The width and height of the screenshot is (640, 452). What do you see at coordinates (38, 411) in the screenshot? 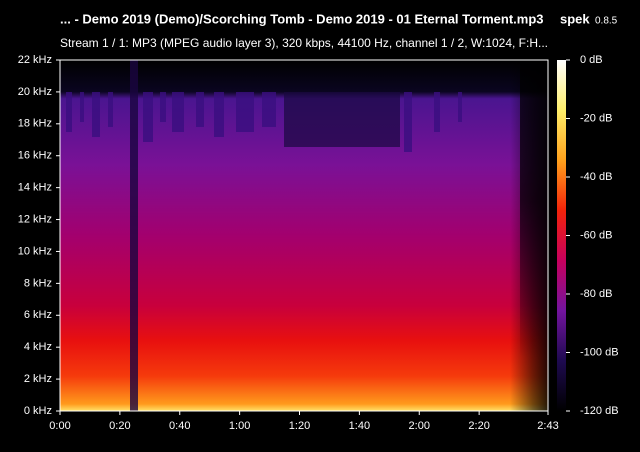
I see `y-tick-label: 0 kHz` at bounding box center [38, 411].